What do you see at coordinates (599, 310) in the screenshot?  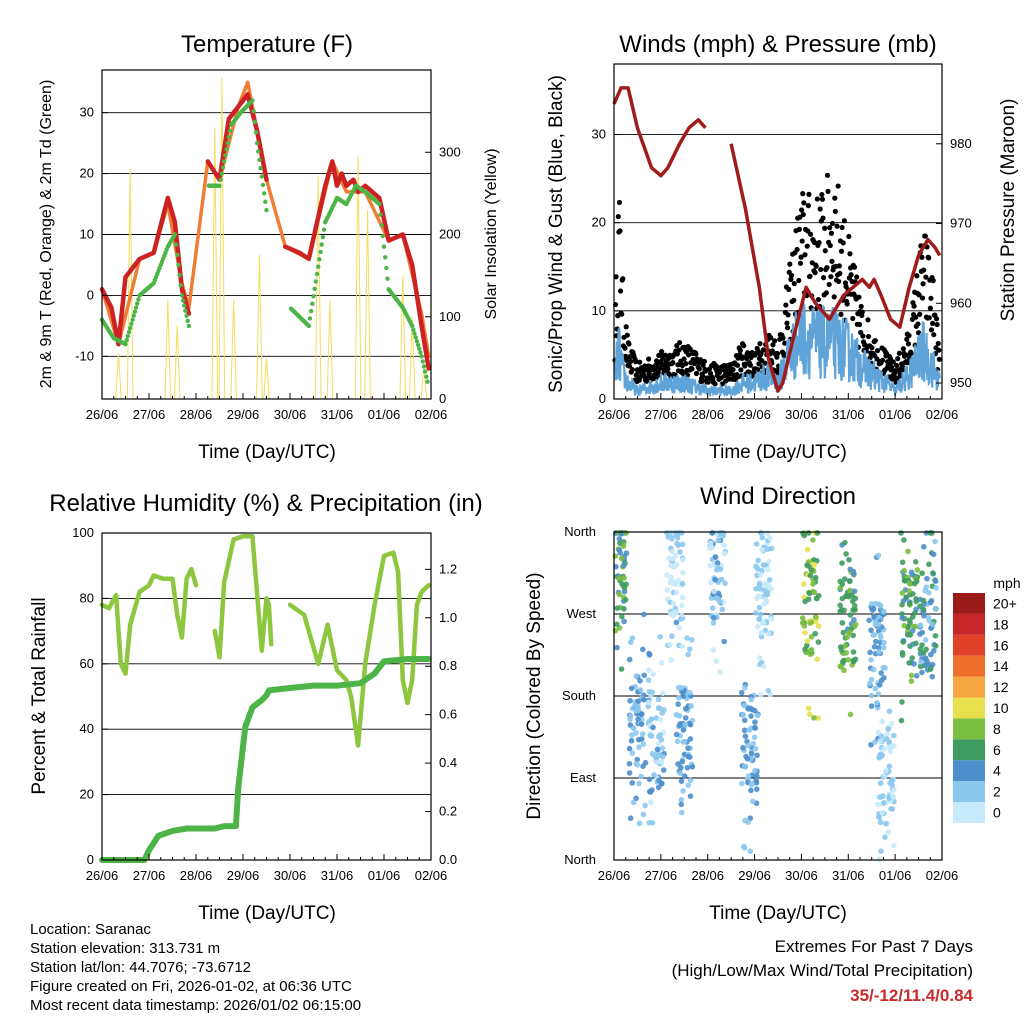 I see `winds-ytick-label: 10` at bounding box center [599, 310].